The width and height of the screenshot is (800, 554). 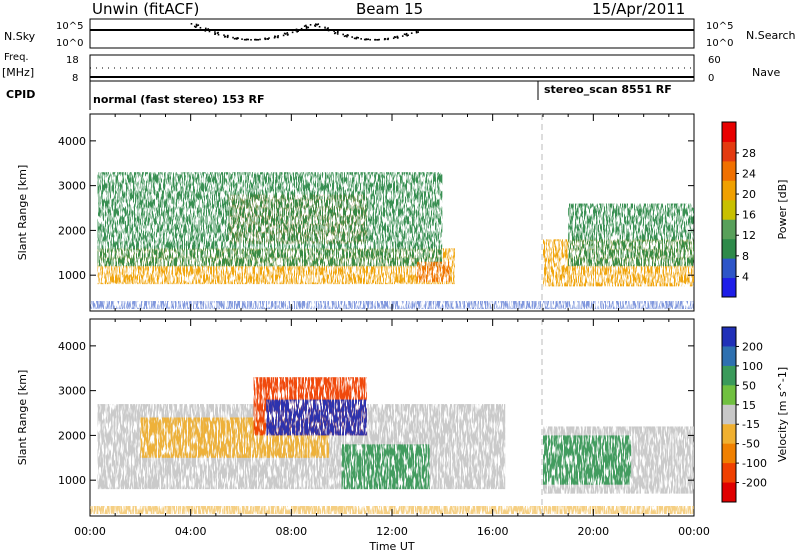 I want to click on xtick-label-1: 04:00, so click(x=191, y=531).